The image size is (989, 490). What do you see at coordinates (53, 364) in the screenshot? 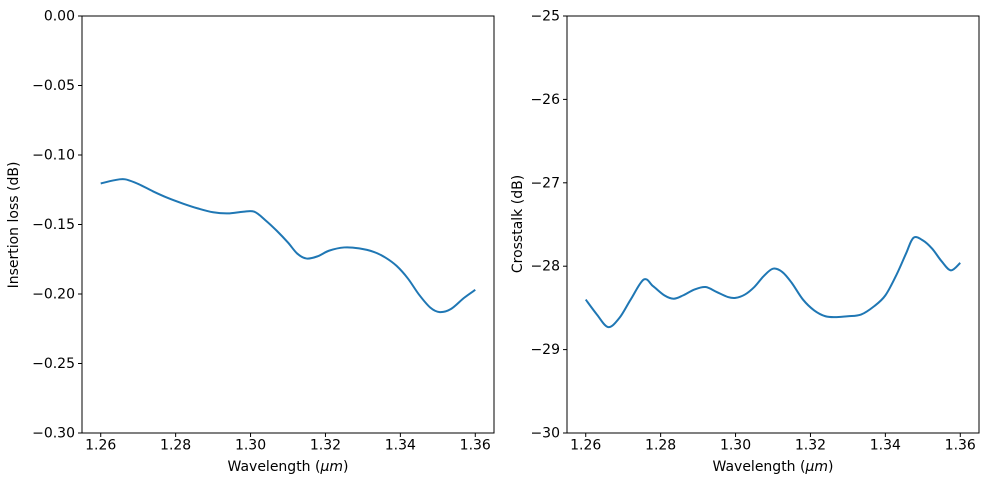
I see `y-tick-label: −0.25` at bounding box center [53, 364].